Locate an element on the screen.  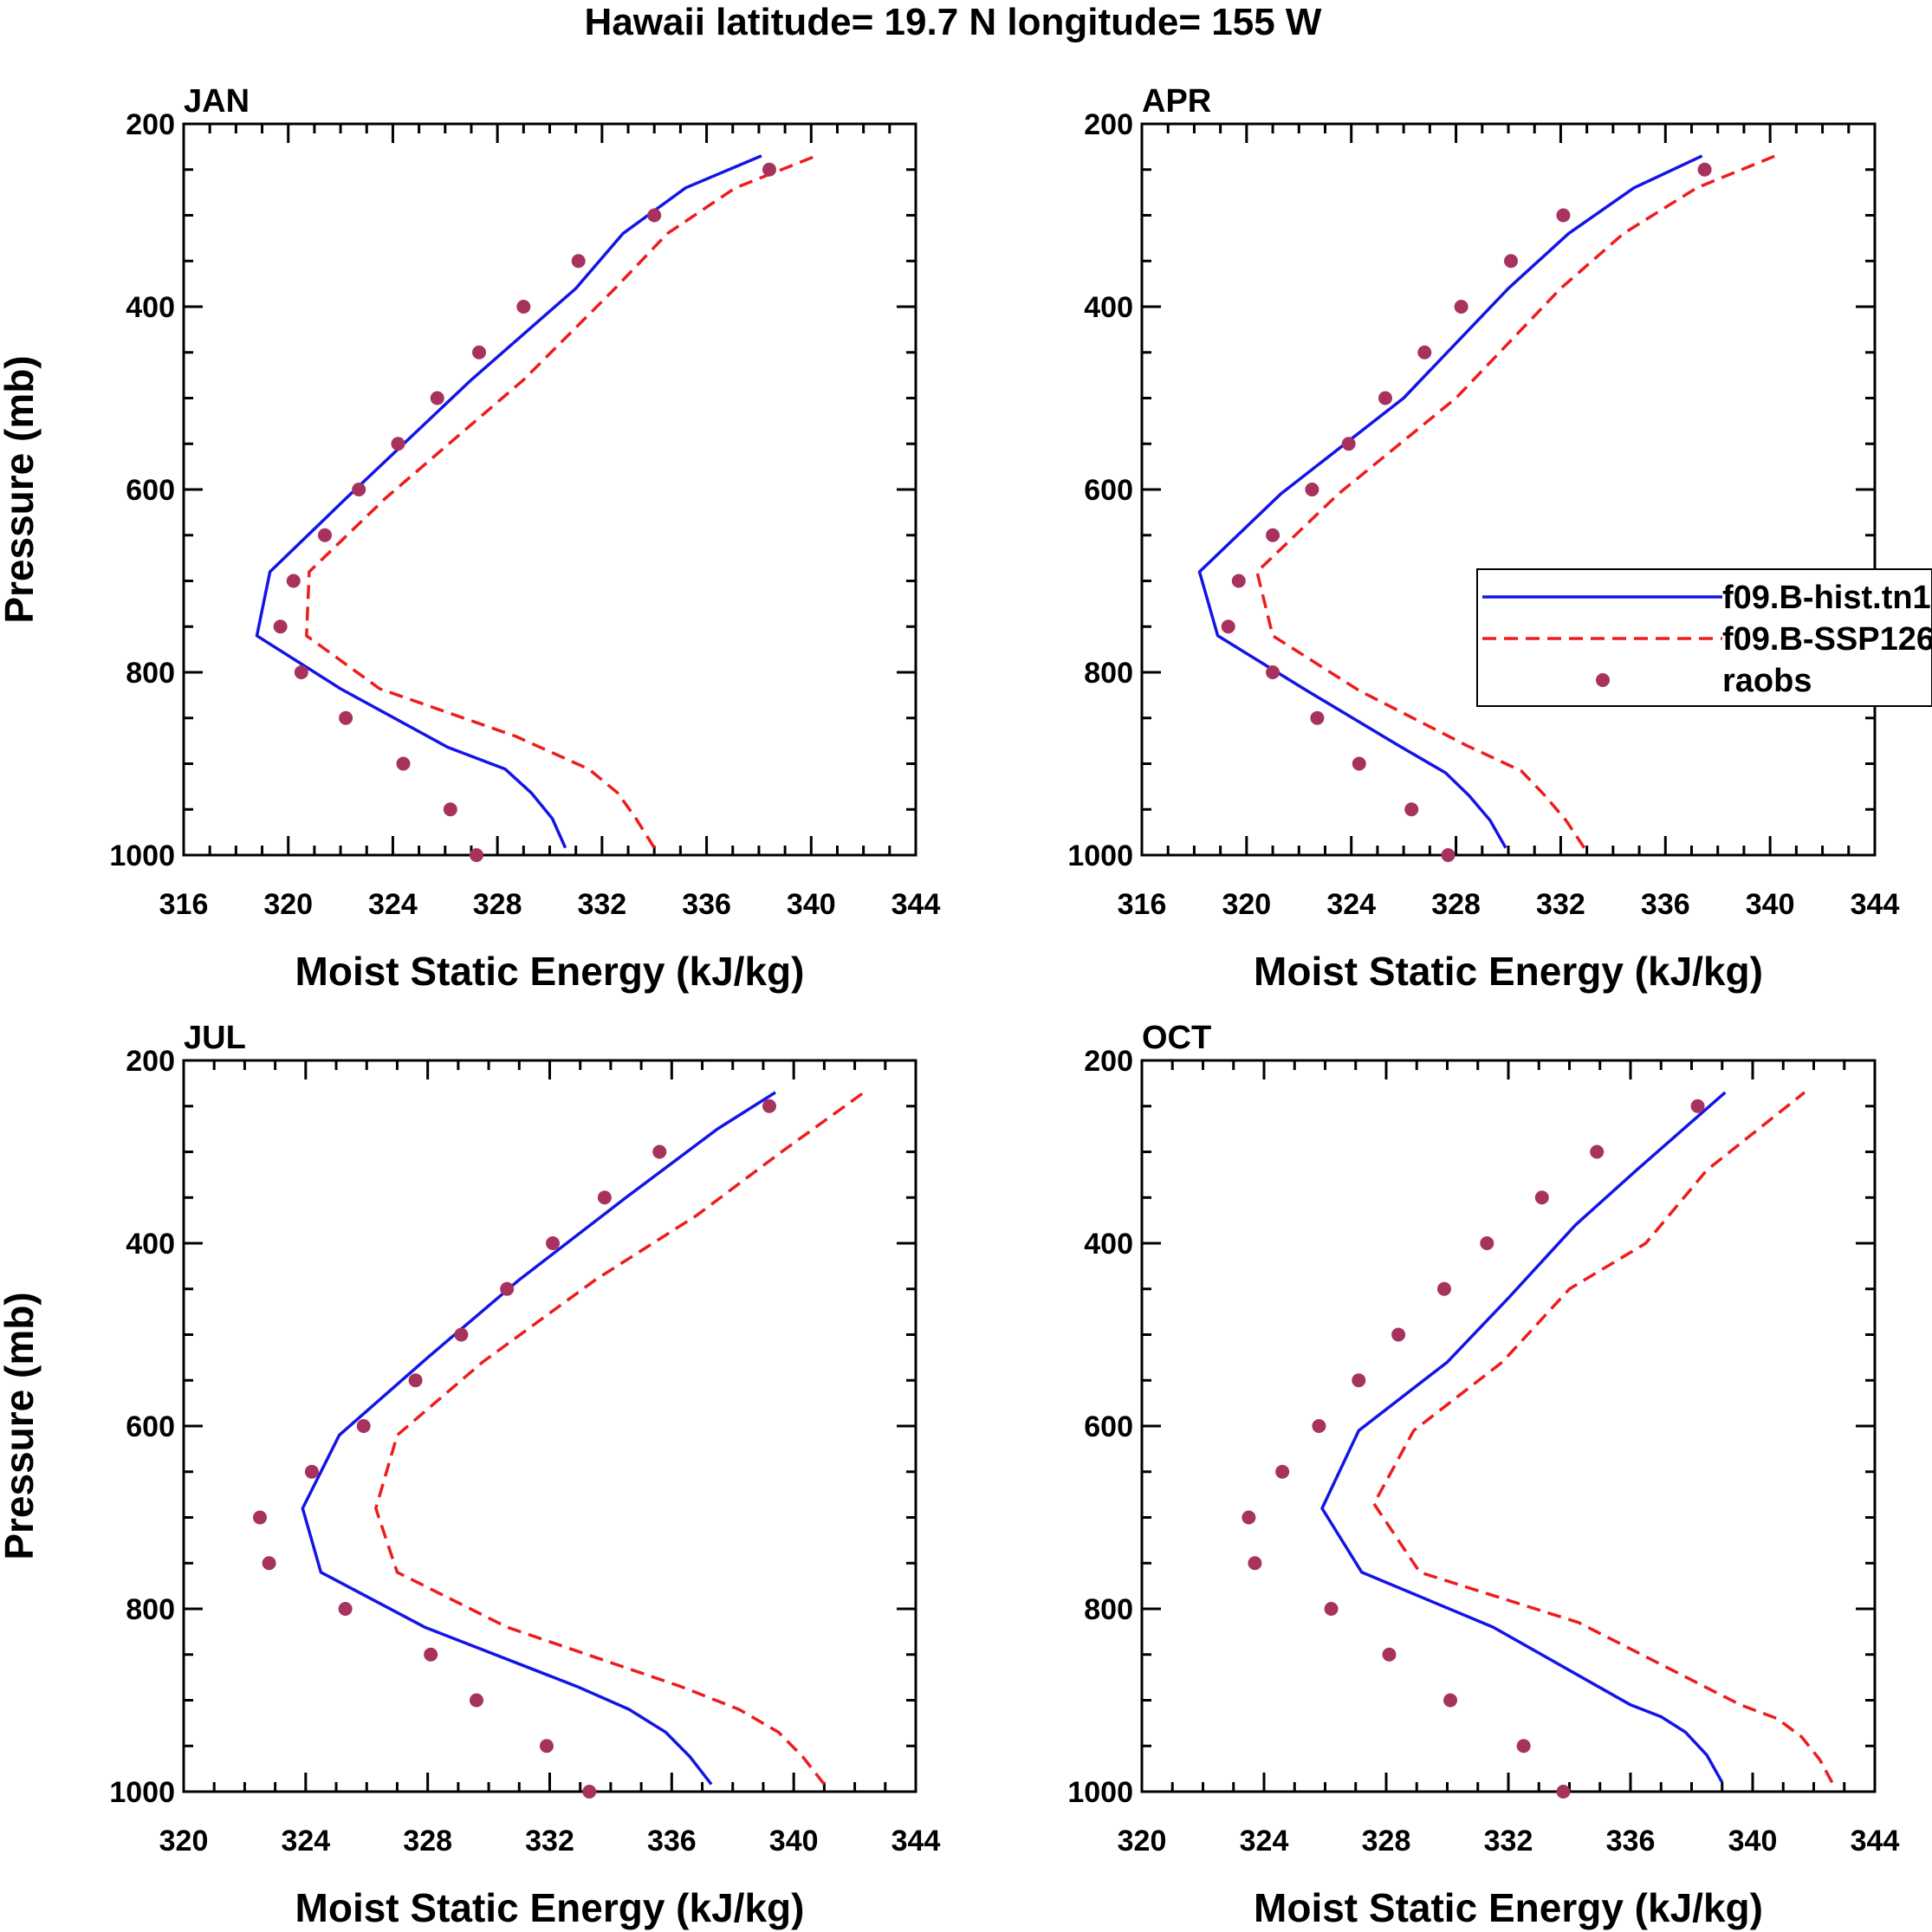
panel-title: JUL is located at coordinates (215, 1038).